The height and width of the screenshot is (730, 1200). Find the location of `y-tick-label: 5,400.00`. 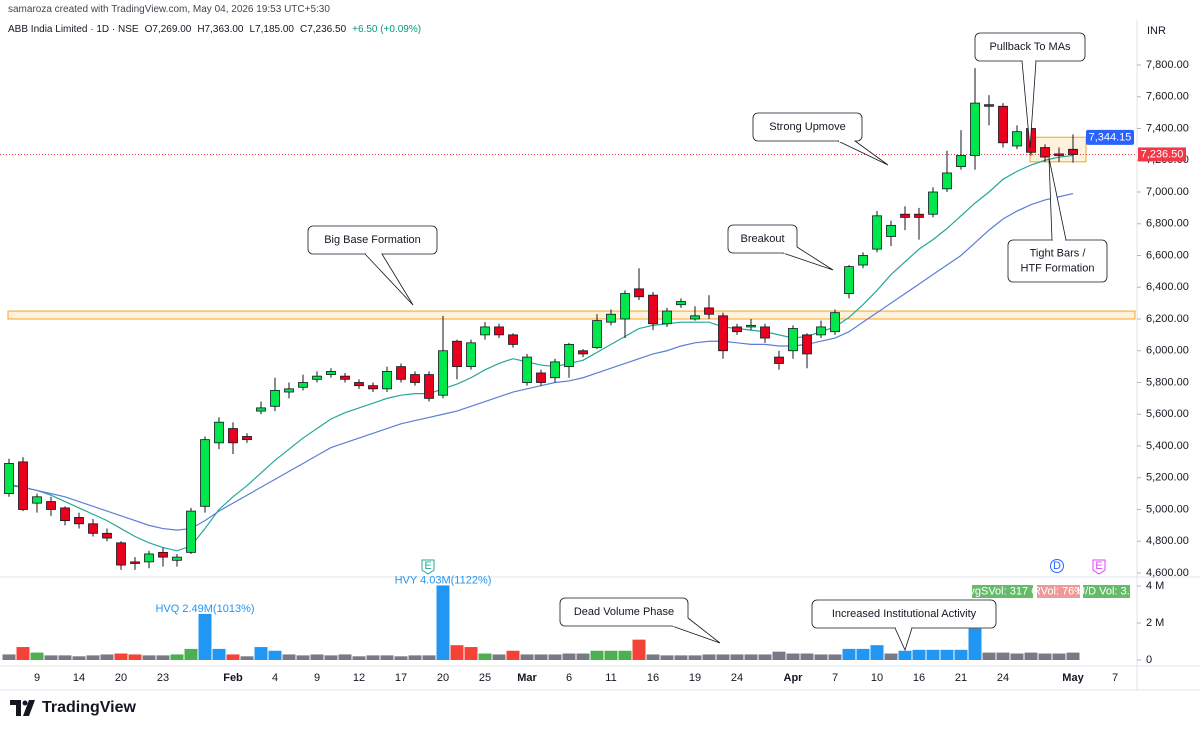

y-tick-label: 5,400.00 is located at coordinates (1167, 446).